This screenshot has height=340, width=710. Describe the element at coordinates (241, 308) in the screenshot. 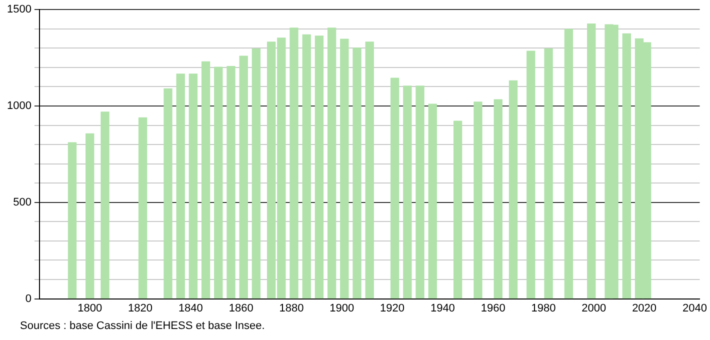

I see `x-tick-label: 1860` at that location.